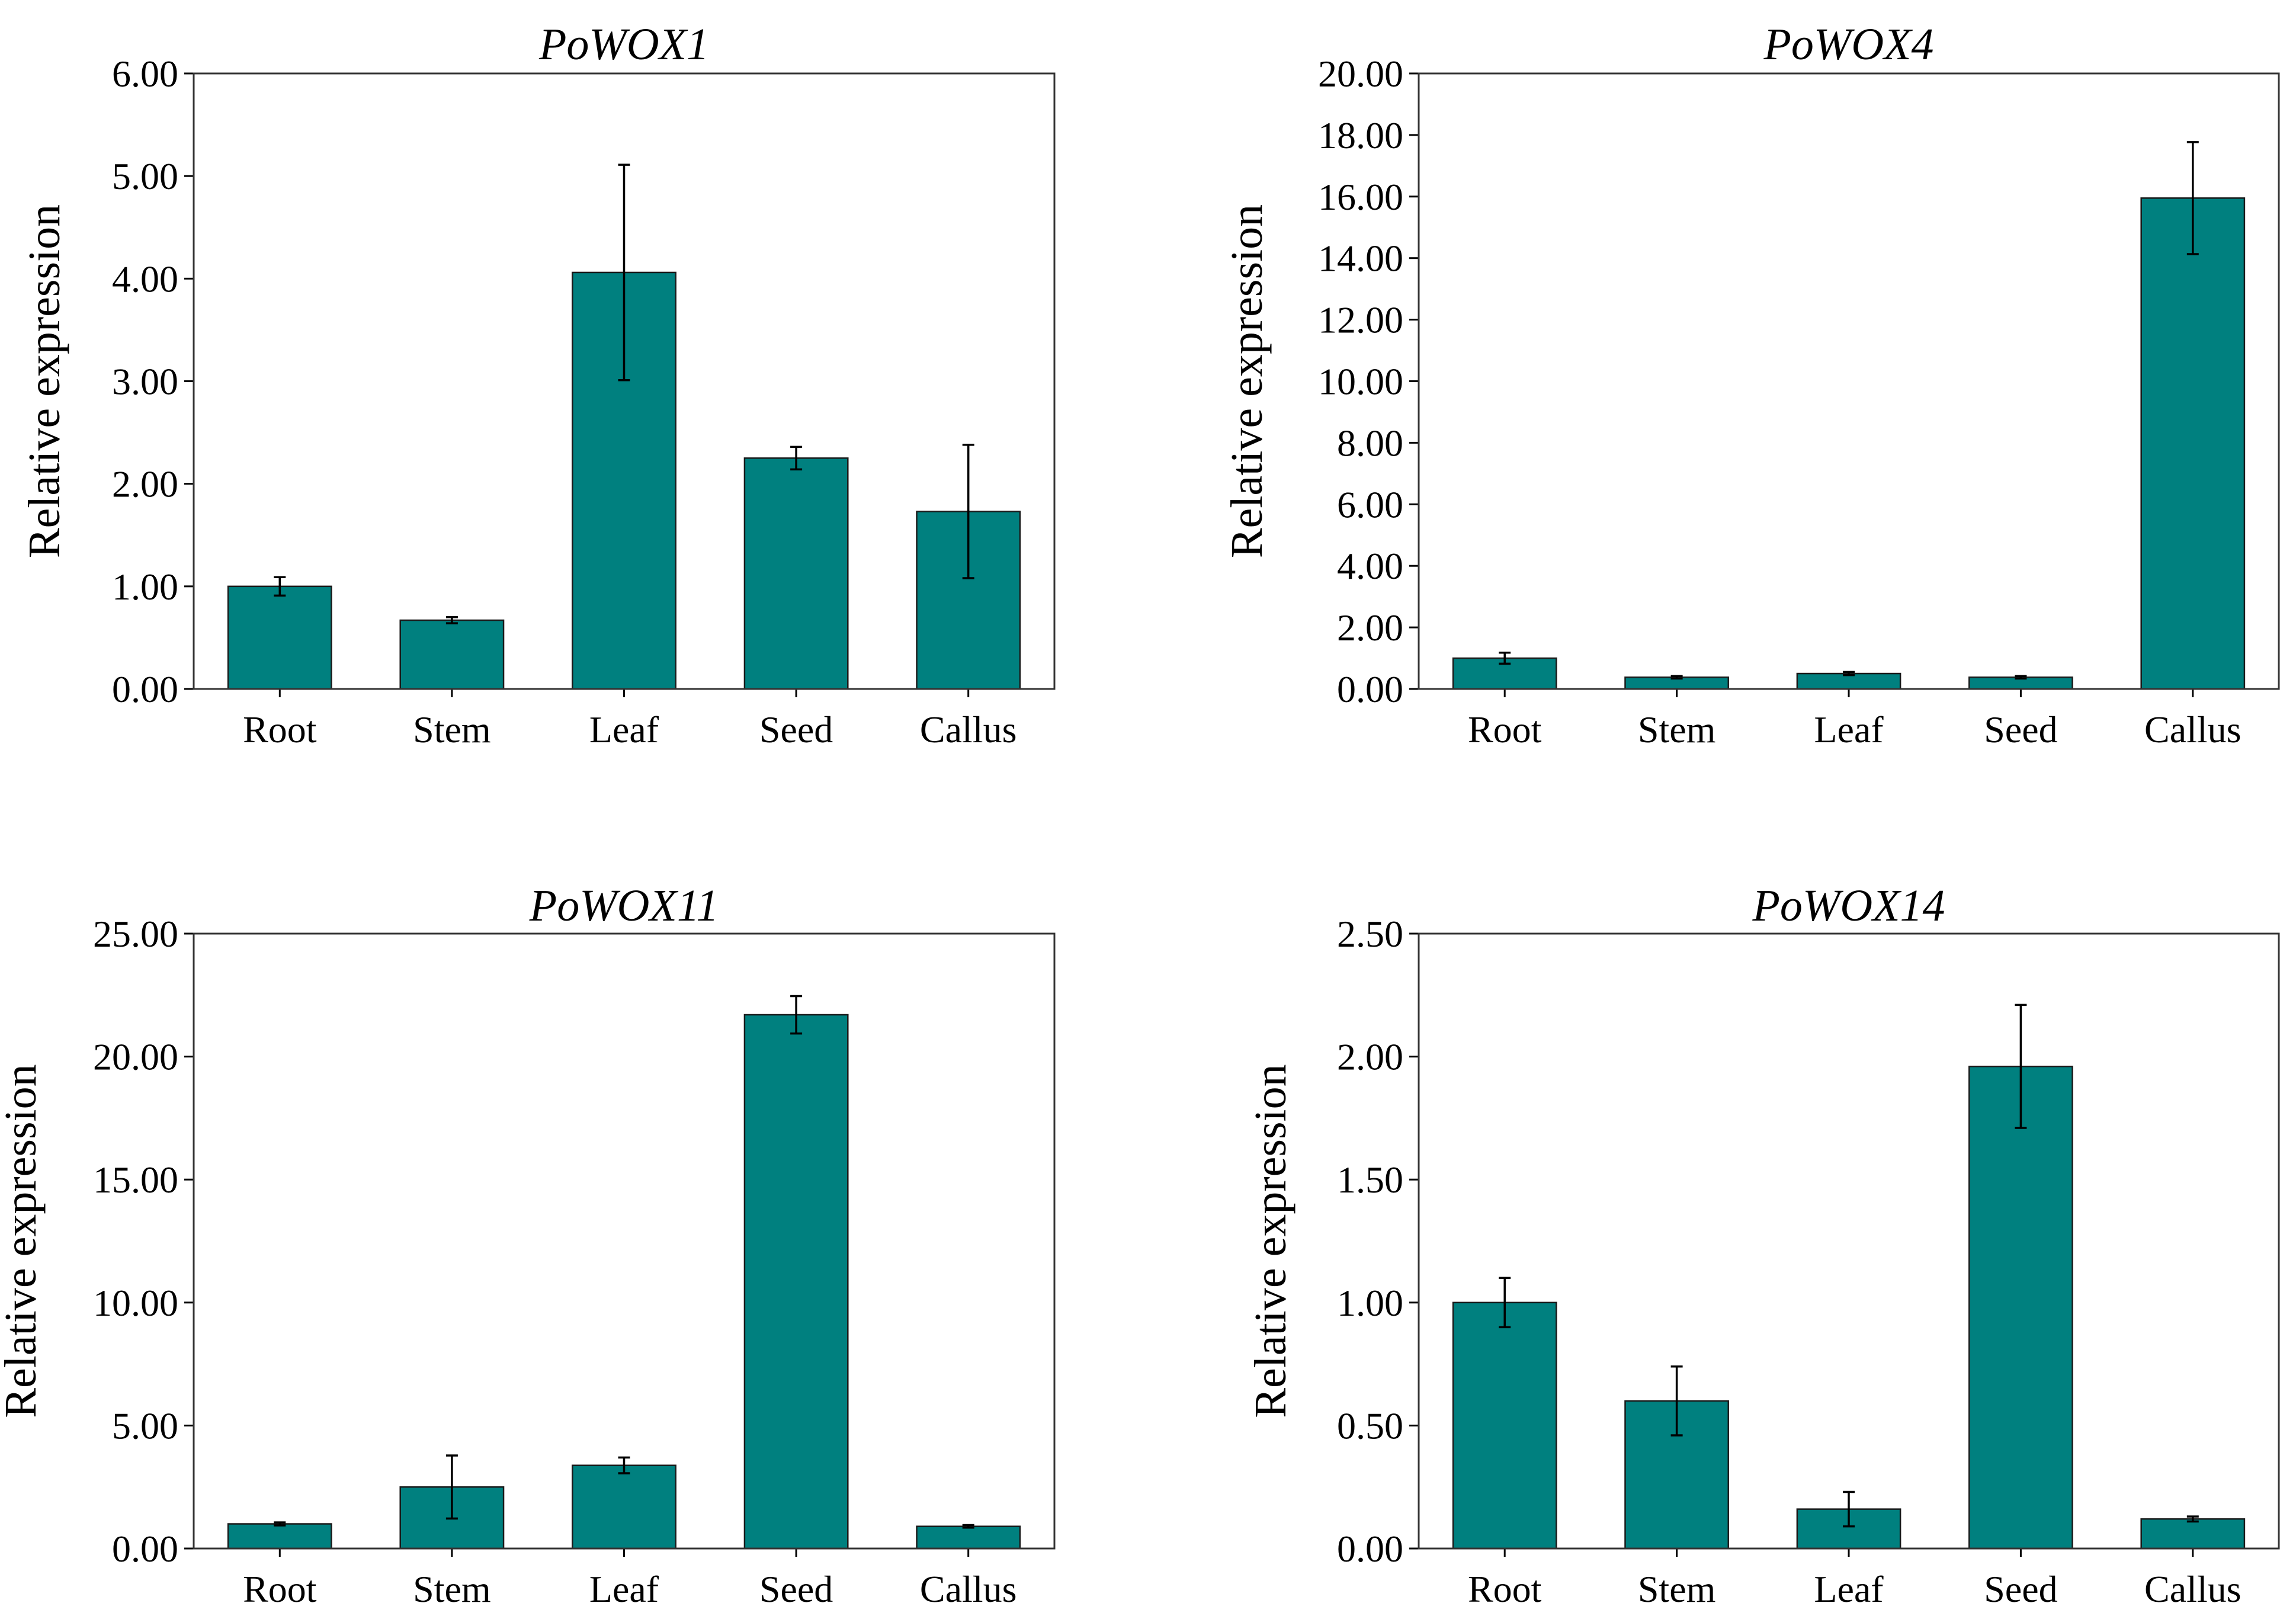  I want to click on bar-leaf, so click(624, 1507).